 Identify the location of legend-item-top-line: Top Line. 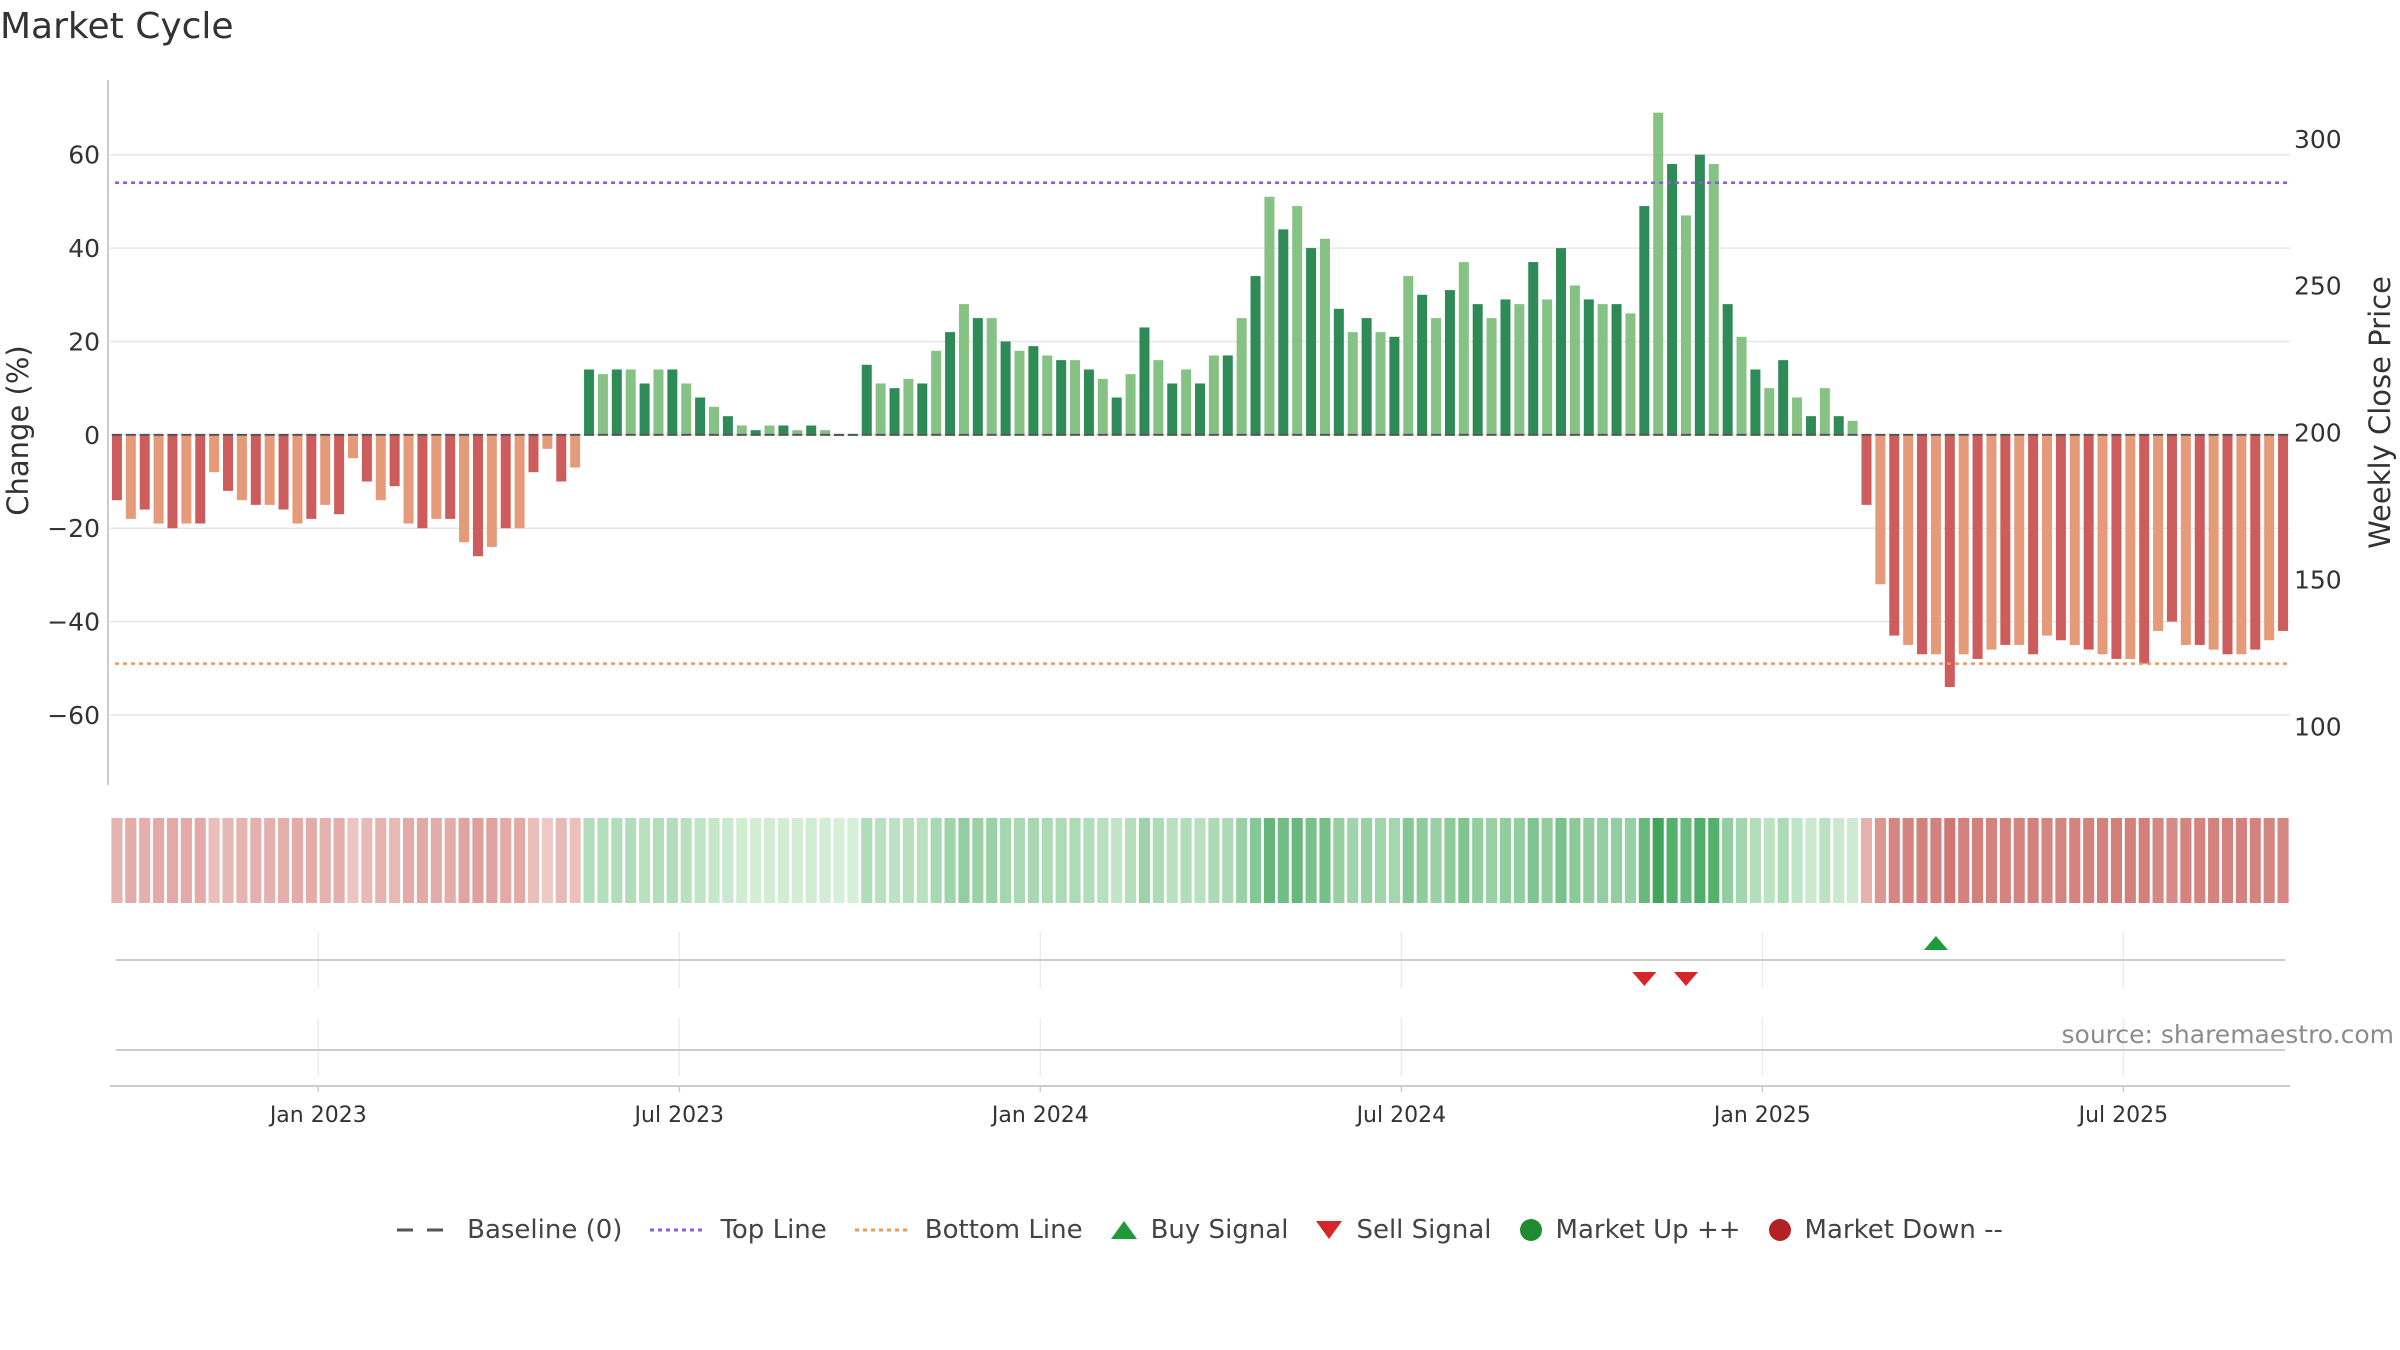
(738, 1230).